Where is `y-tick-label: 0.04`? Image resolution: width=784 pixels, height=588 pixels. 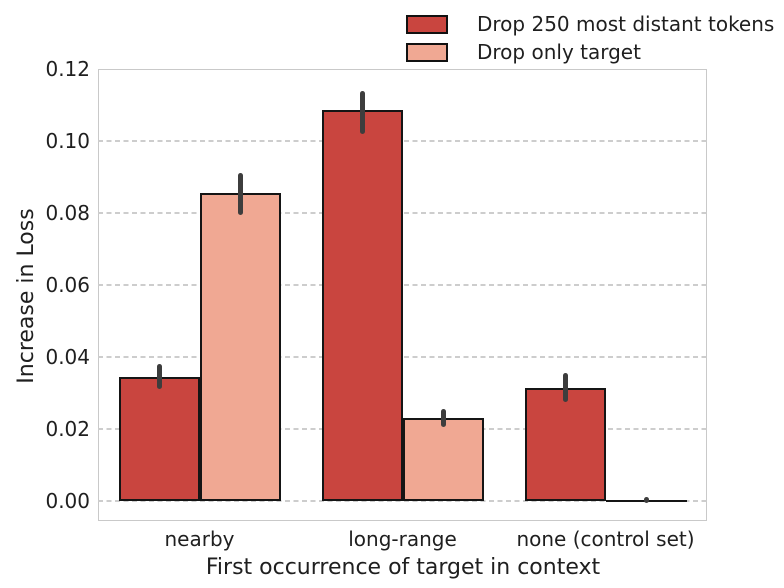
y-tick-label: 0.04 is located at coordinates (67, 356).